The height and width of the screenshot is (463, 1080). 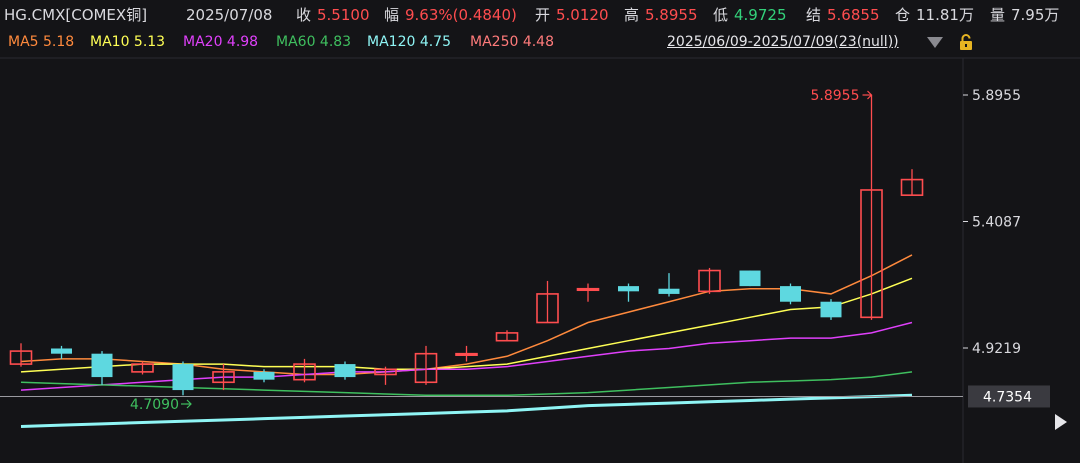 I want to click on scroll-right-icon, so click(x=1061, y=422).